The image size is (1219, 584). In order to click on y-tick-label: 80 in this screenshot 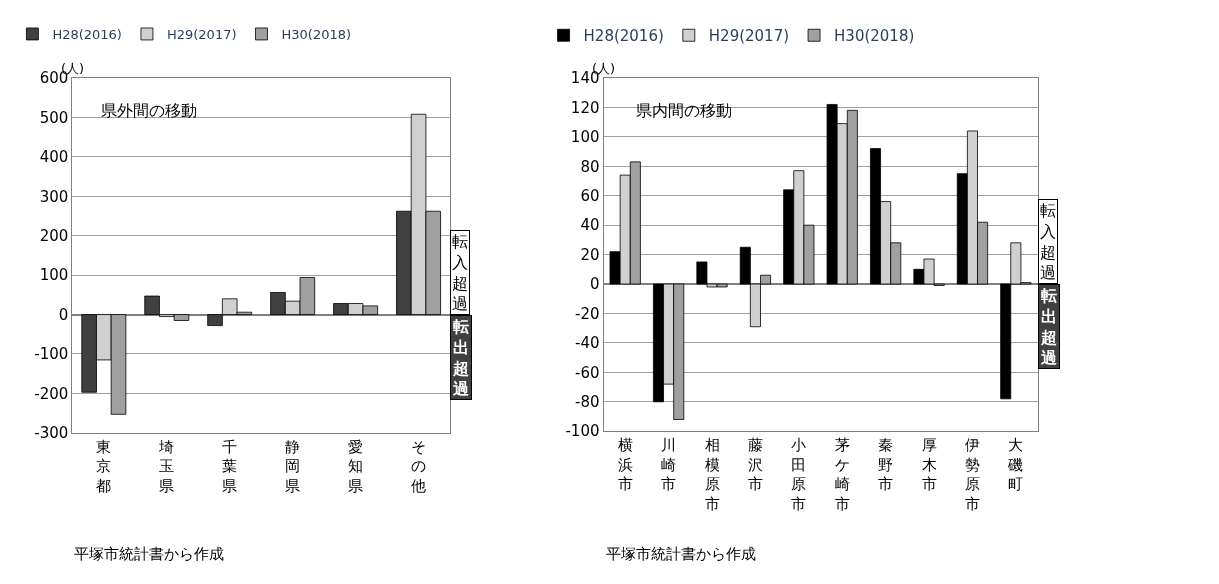, I will do `click(590, 166)`.